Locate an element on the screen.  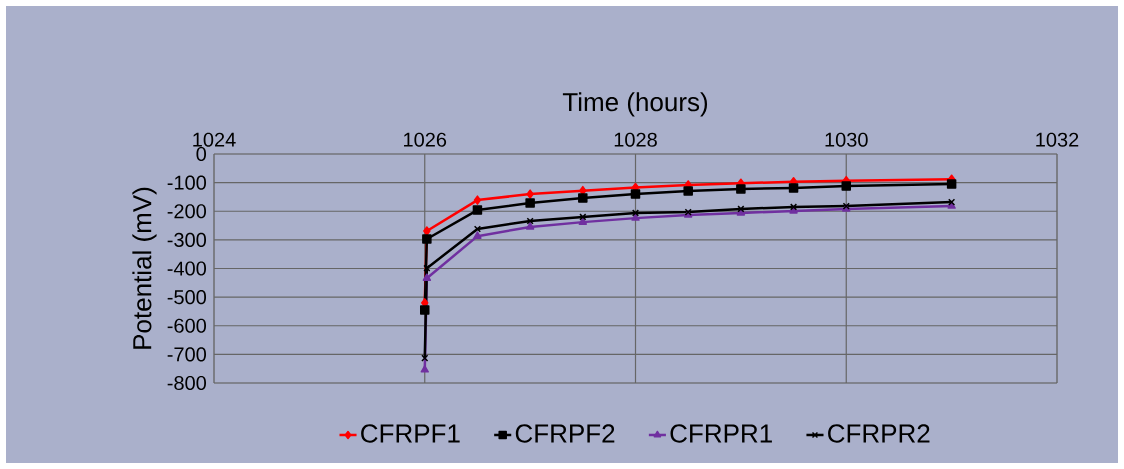
x-tick-label: 1032 is located at coordinates (1057, 139).